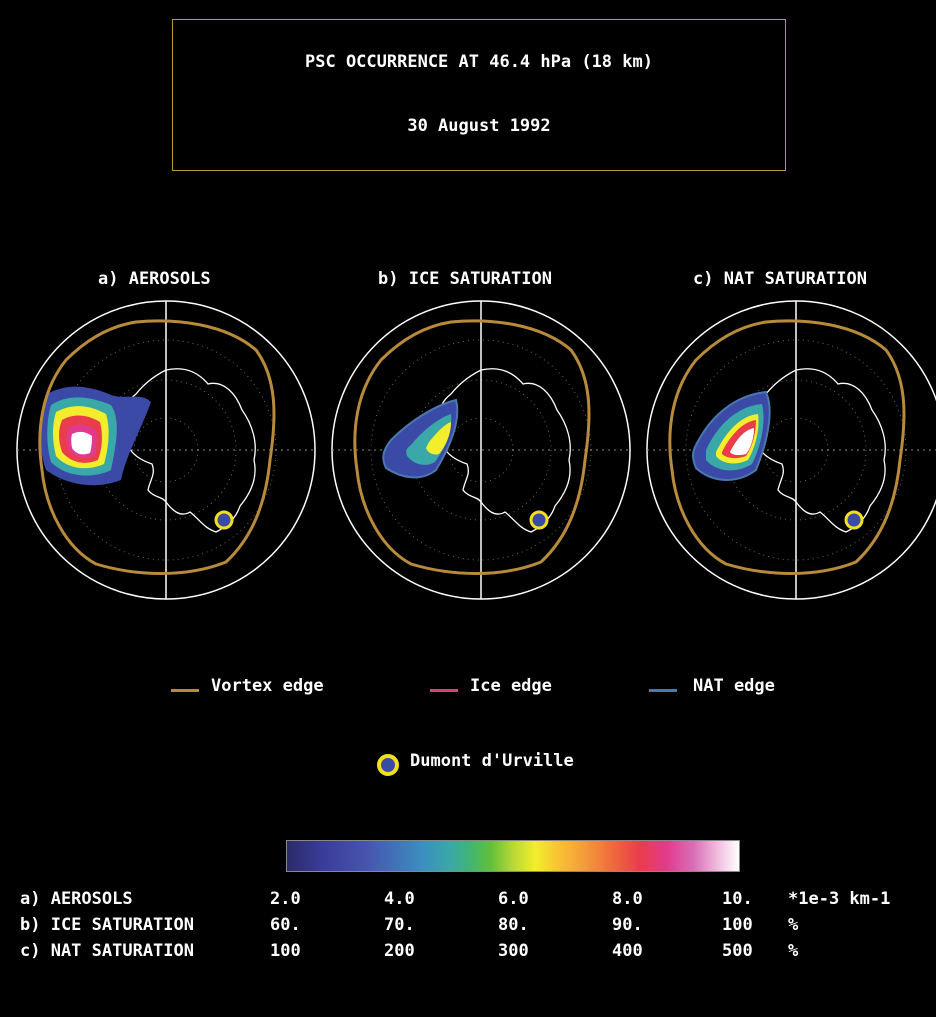  Describe the element at coordinates (737, 899) in the screenshot. I see `scale-tick: 10.` at that location.